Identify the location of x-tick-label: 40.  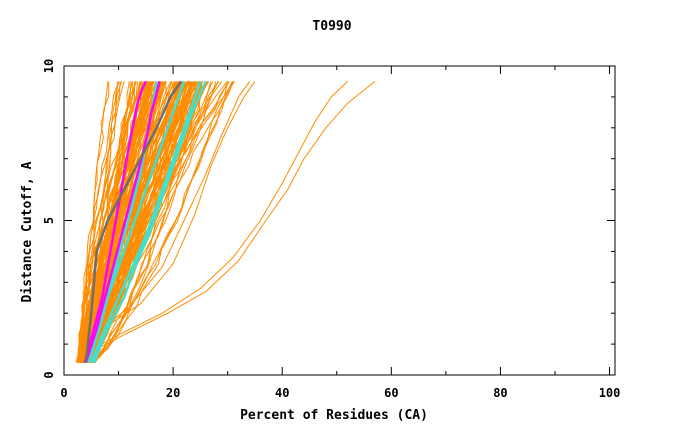
(282, 393).